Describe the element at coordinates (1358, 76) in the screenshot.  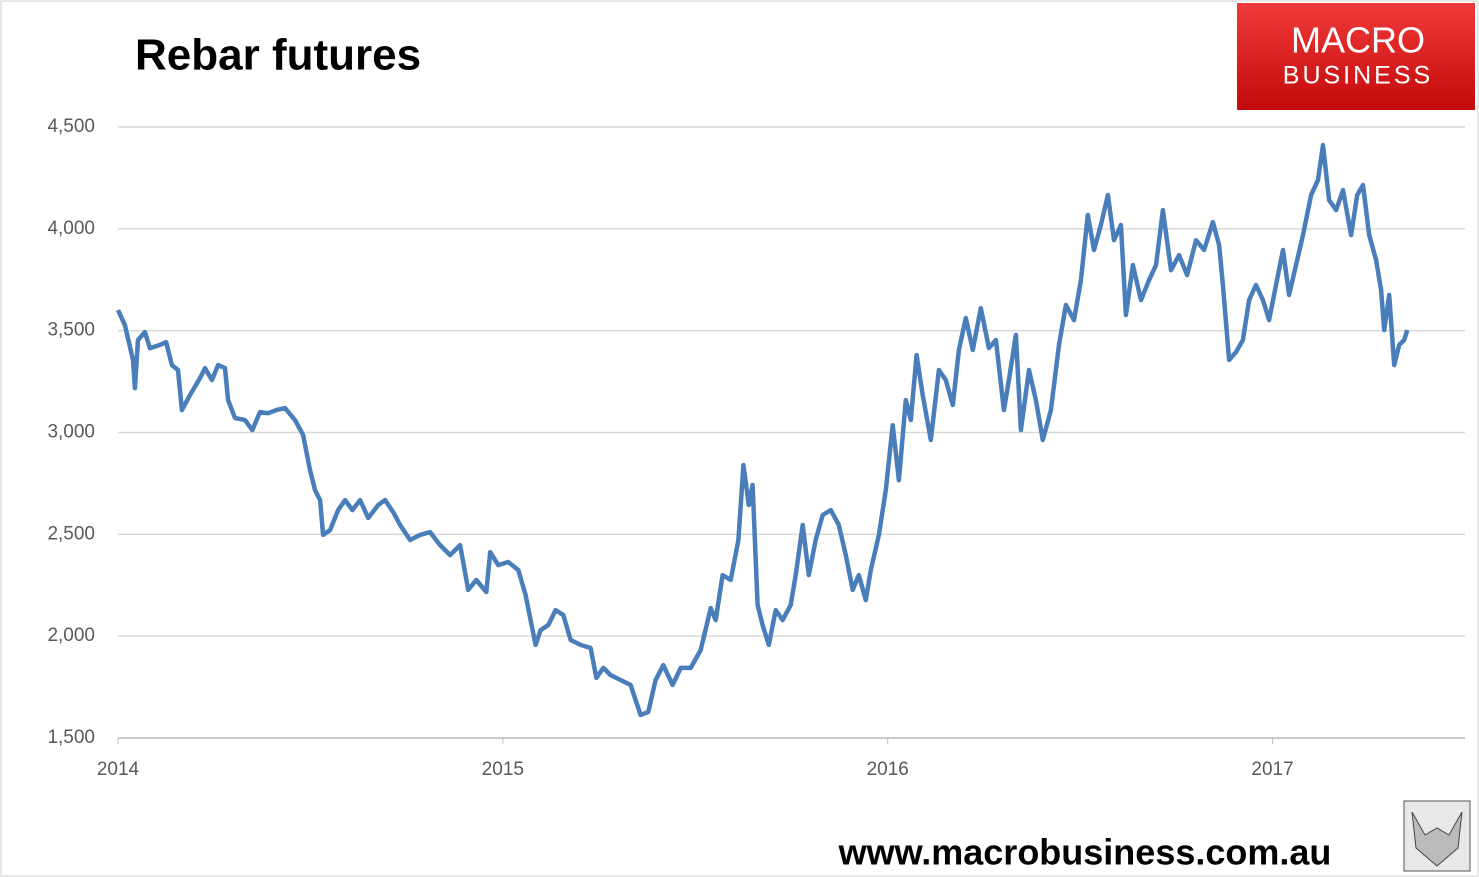
I see `logo-text: BUSINESS` at that location.